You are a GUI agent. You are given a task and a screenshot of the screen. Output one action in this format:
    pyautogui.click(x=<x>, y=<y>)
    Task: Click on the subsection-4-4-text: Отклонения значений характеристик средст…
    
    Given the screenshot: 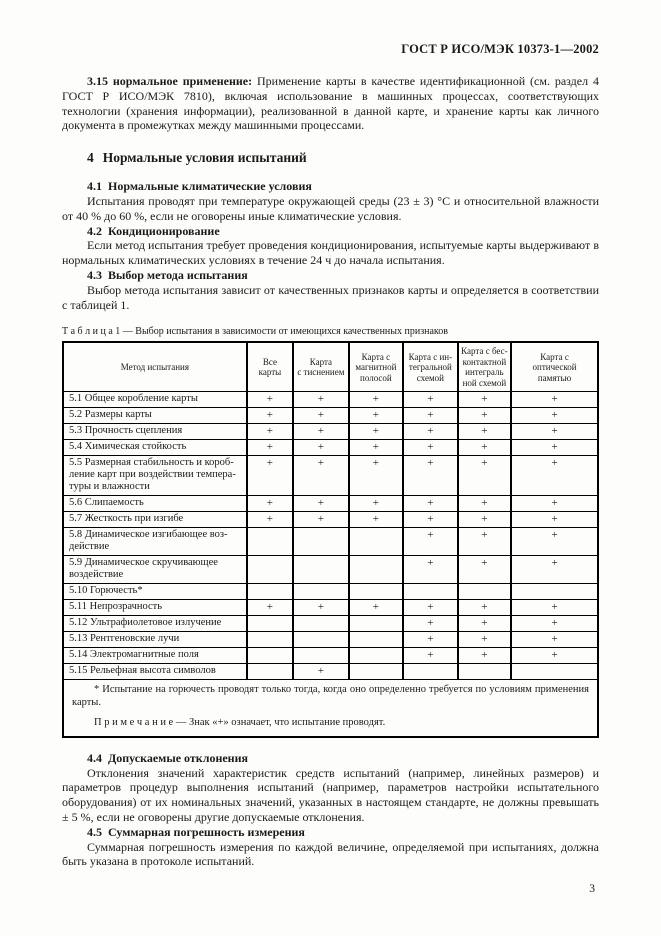 What is the action you would take?
    pyautogui.click(x=330, y=795)
    